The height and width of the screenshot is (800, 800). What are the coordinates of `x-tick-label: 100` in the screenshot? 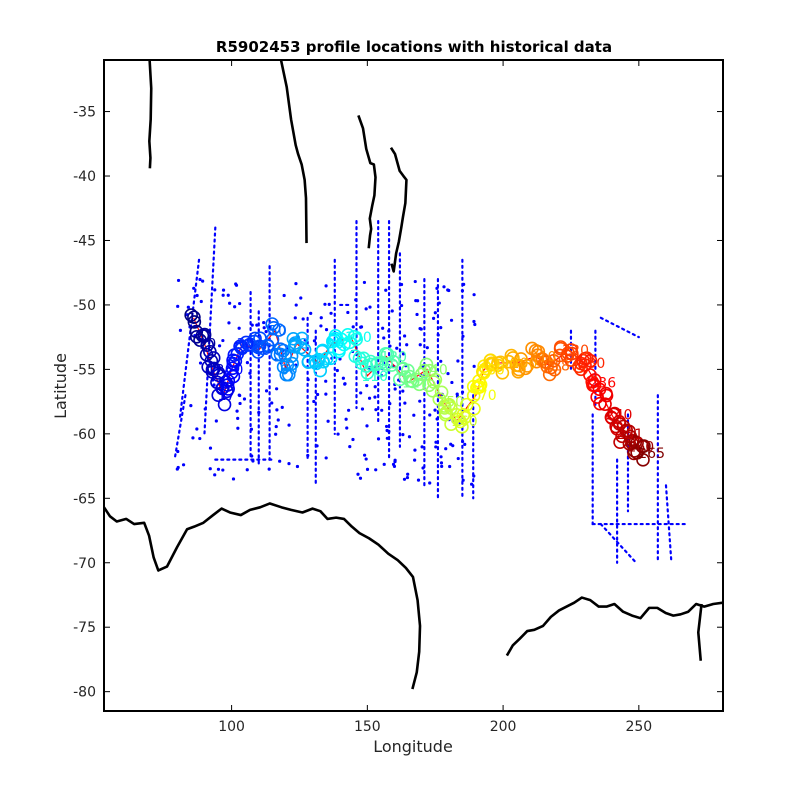 It's located at (231, 727).